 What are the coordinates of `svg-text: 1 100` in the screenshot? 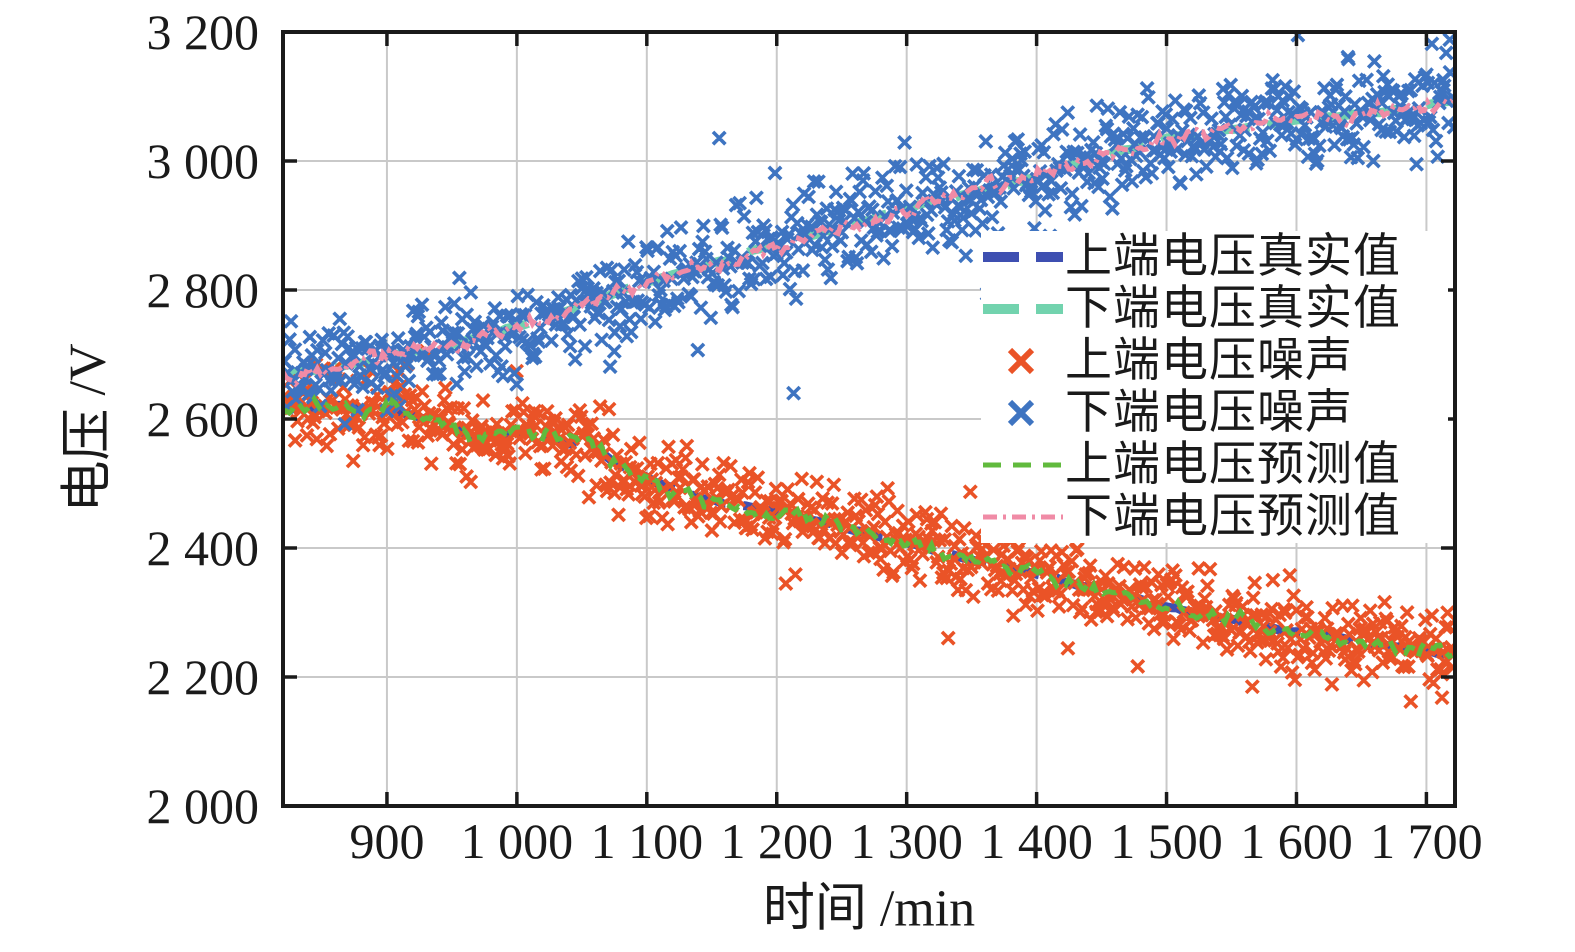 It's located at (647, 841).